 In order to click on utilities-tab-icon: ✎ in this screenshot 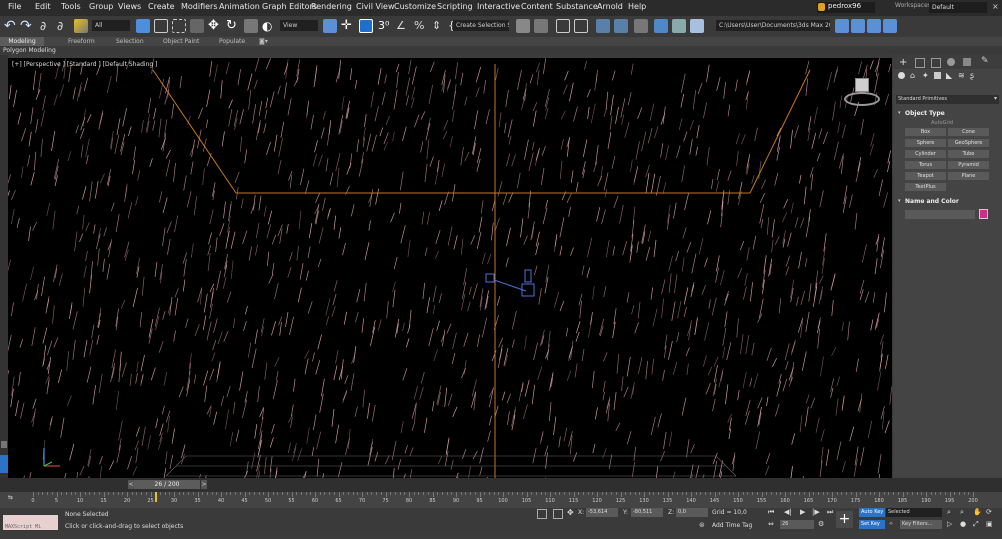, I will do `click(985, 61)`.